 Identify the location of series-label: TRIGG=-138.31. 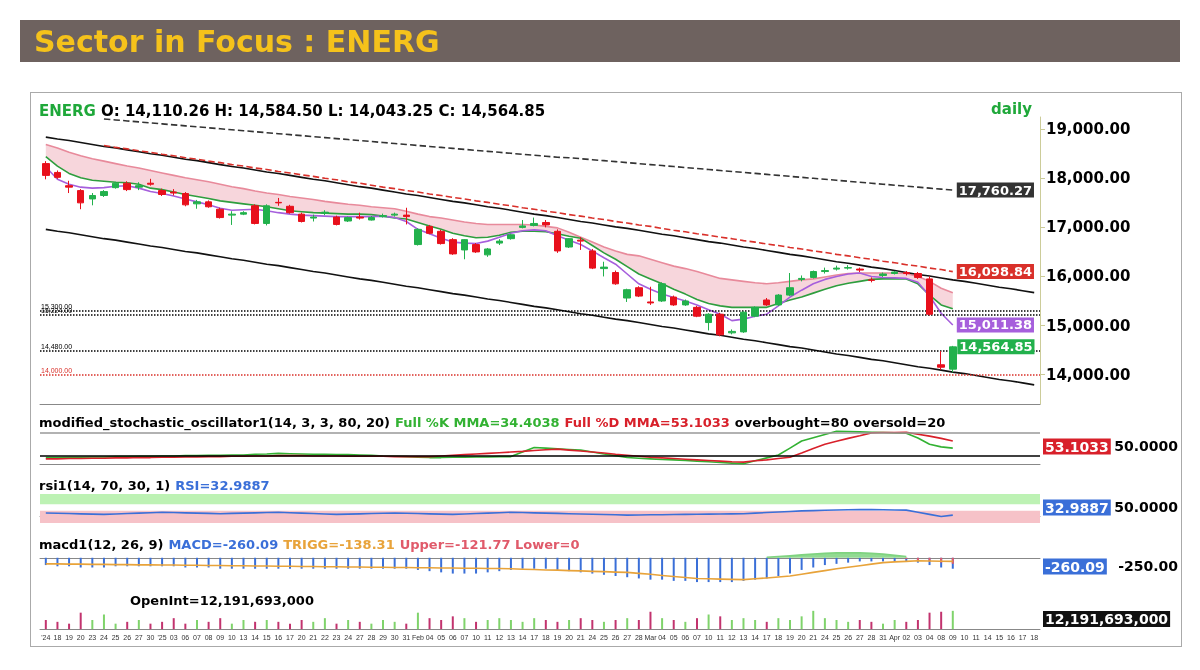
(339, 544).